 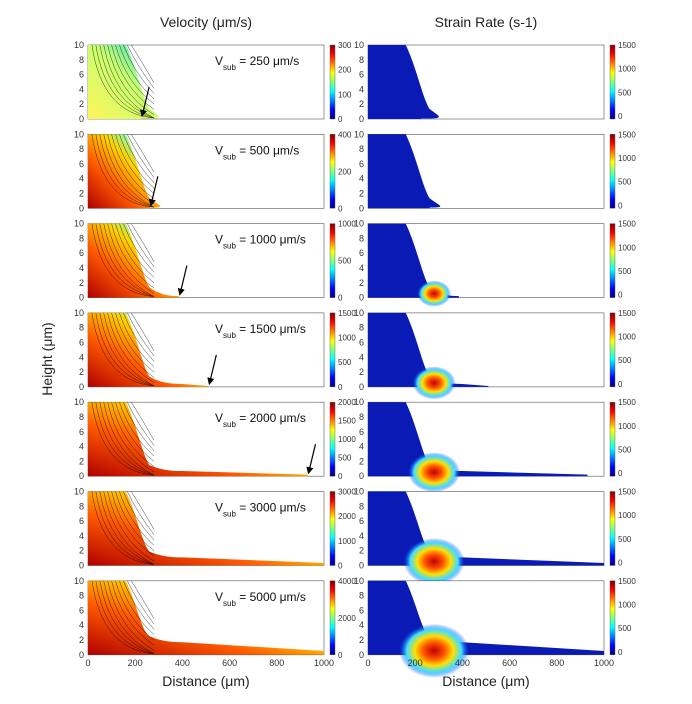 I want to click on strain-colorbar-tick: 500, so click(x=625, y=450).